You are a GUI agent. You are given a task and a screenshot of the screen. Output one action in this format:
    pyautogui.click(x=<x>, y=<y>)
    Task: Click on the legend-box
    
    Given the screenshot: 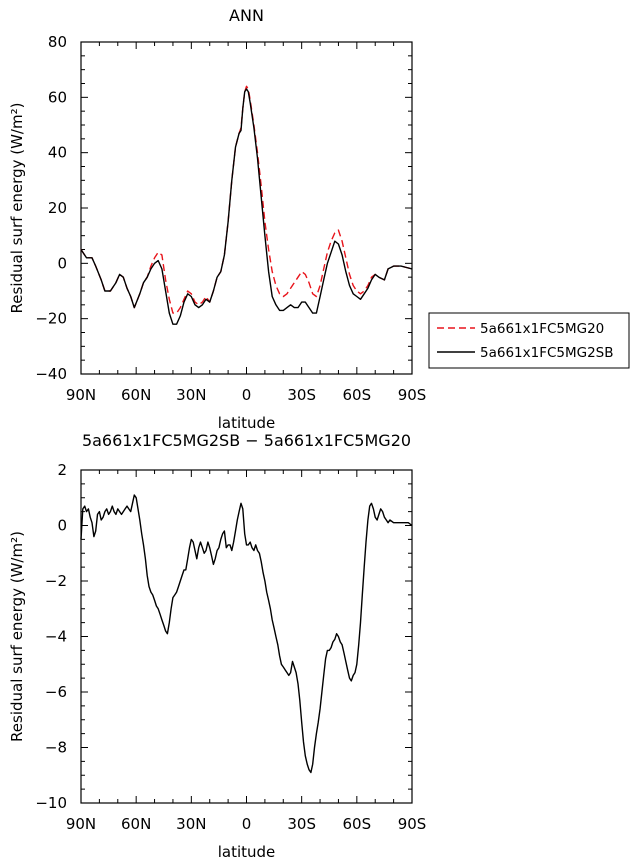 What is the action you would take?
    pyautogui.click(x=529, y=340)
    